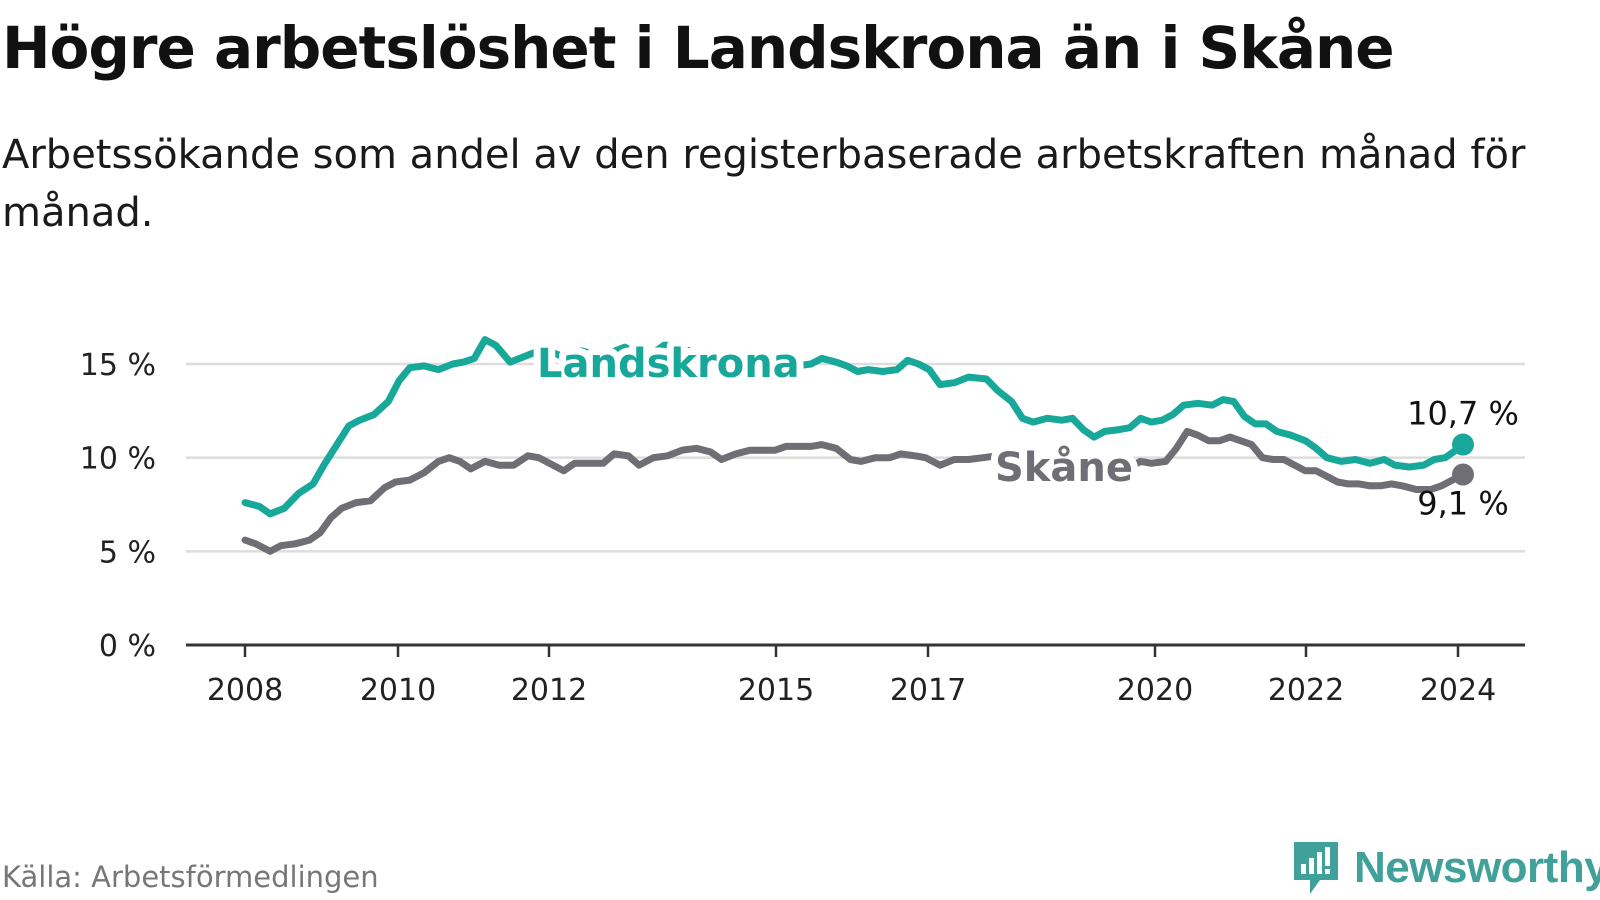  Describe the element at coordinates (854, 491) in the screenshot. I see `series-line-skane` at that location.